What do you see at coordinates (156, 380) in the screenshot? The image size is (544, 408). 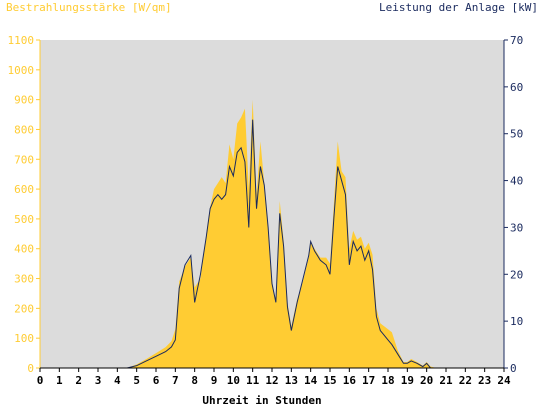 I see `x-tick-label: 6` at bounding box center [156, 380].